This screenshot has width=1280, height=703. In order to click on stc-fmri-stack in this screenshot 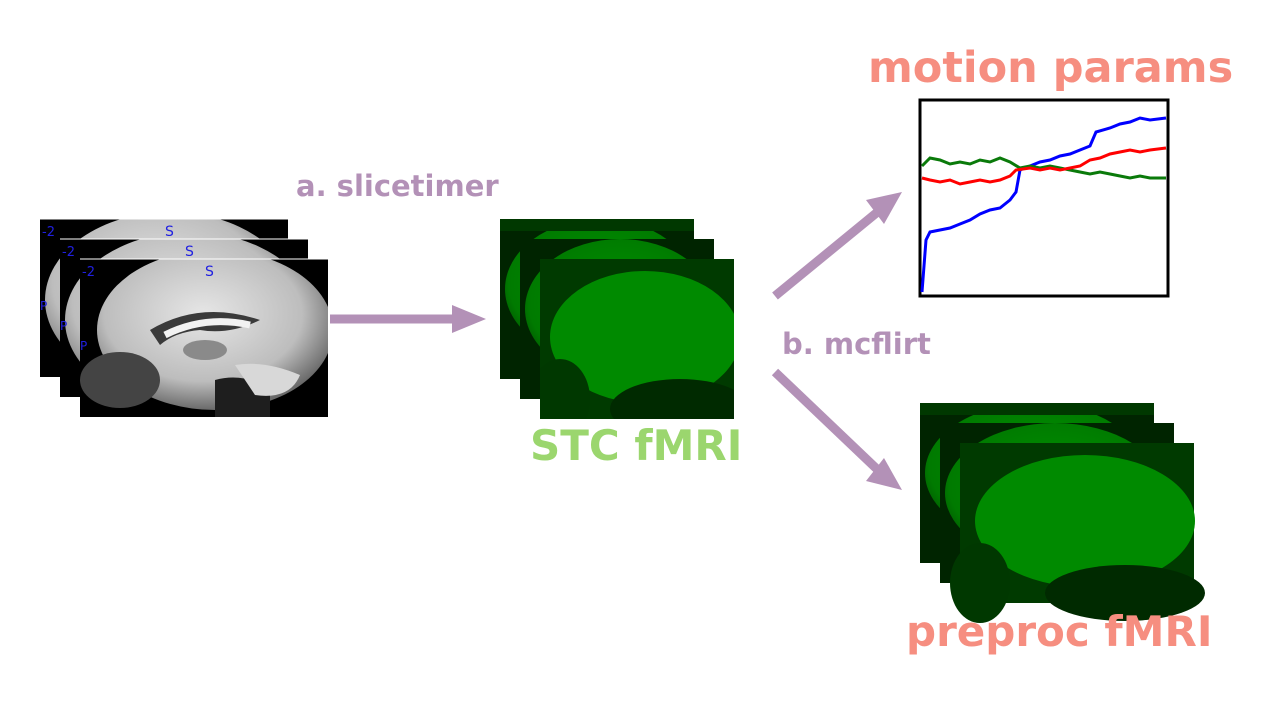, I will do `click(617, 319)`.